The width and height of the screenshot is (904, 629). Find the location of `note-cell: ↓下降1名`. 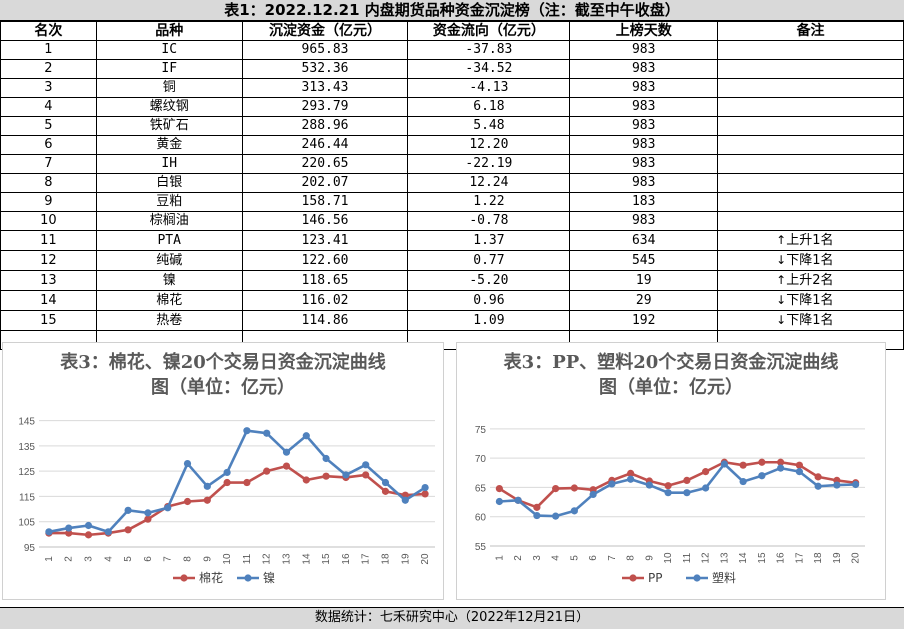

note-cell: ↓下降1名 is located at coordinates (810, 300).